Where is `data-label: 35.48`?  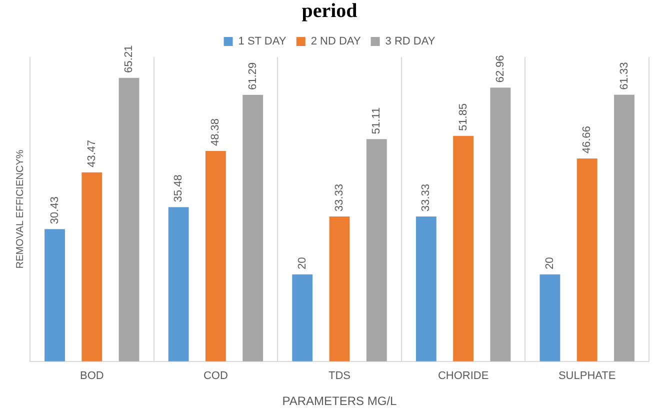 data-label: 35.48 is located at coordinates (178, 188).